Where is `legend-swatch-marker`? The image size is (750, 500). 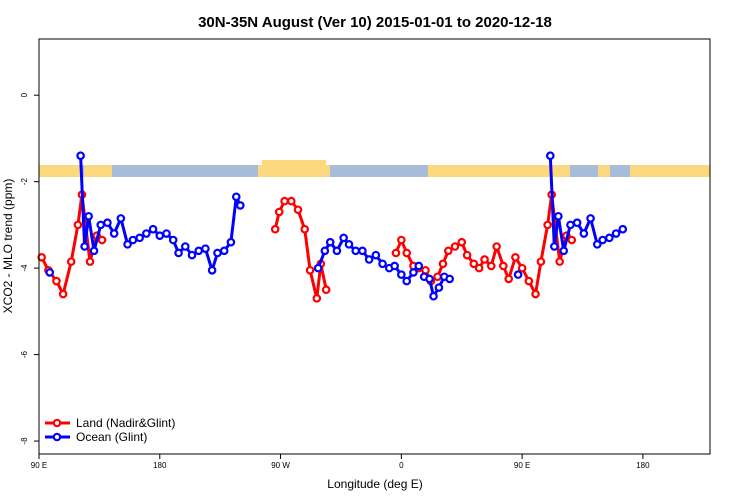 legend-swatch-marker is located at coordinates (57, 437).